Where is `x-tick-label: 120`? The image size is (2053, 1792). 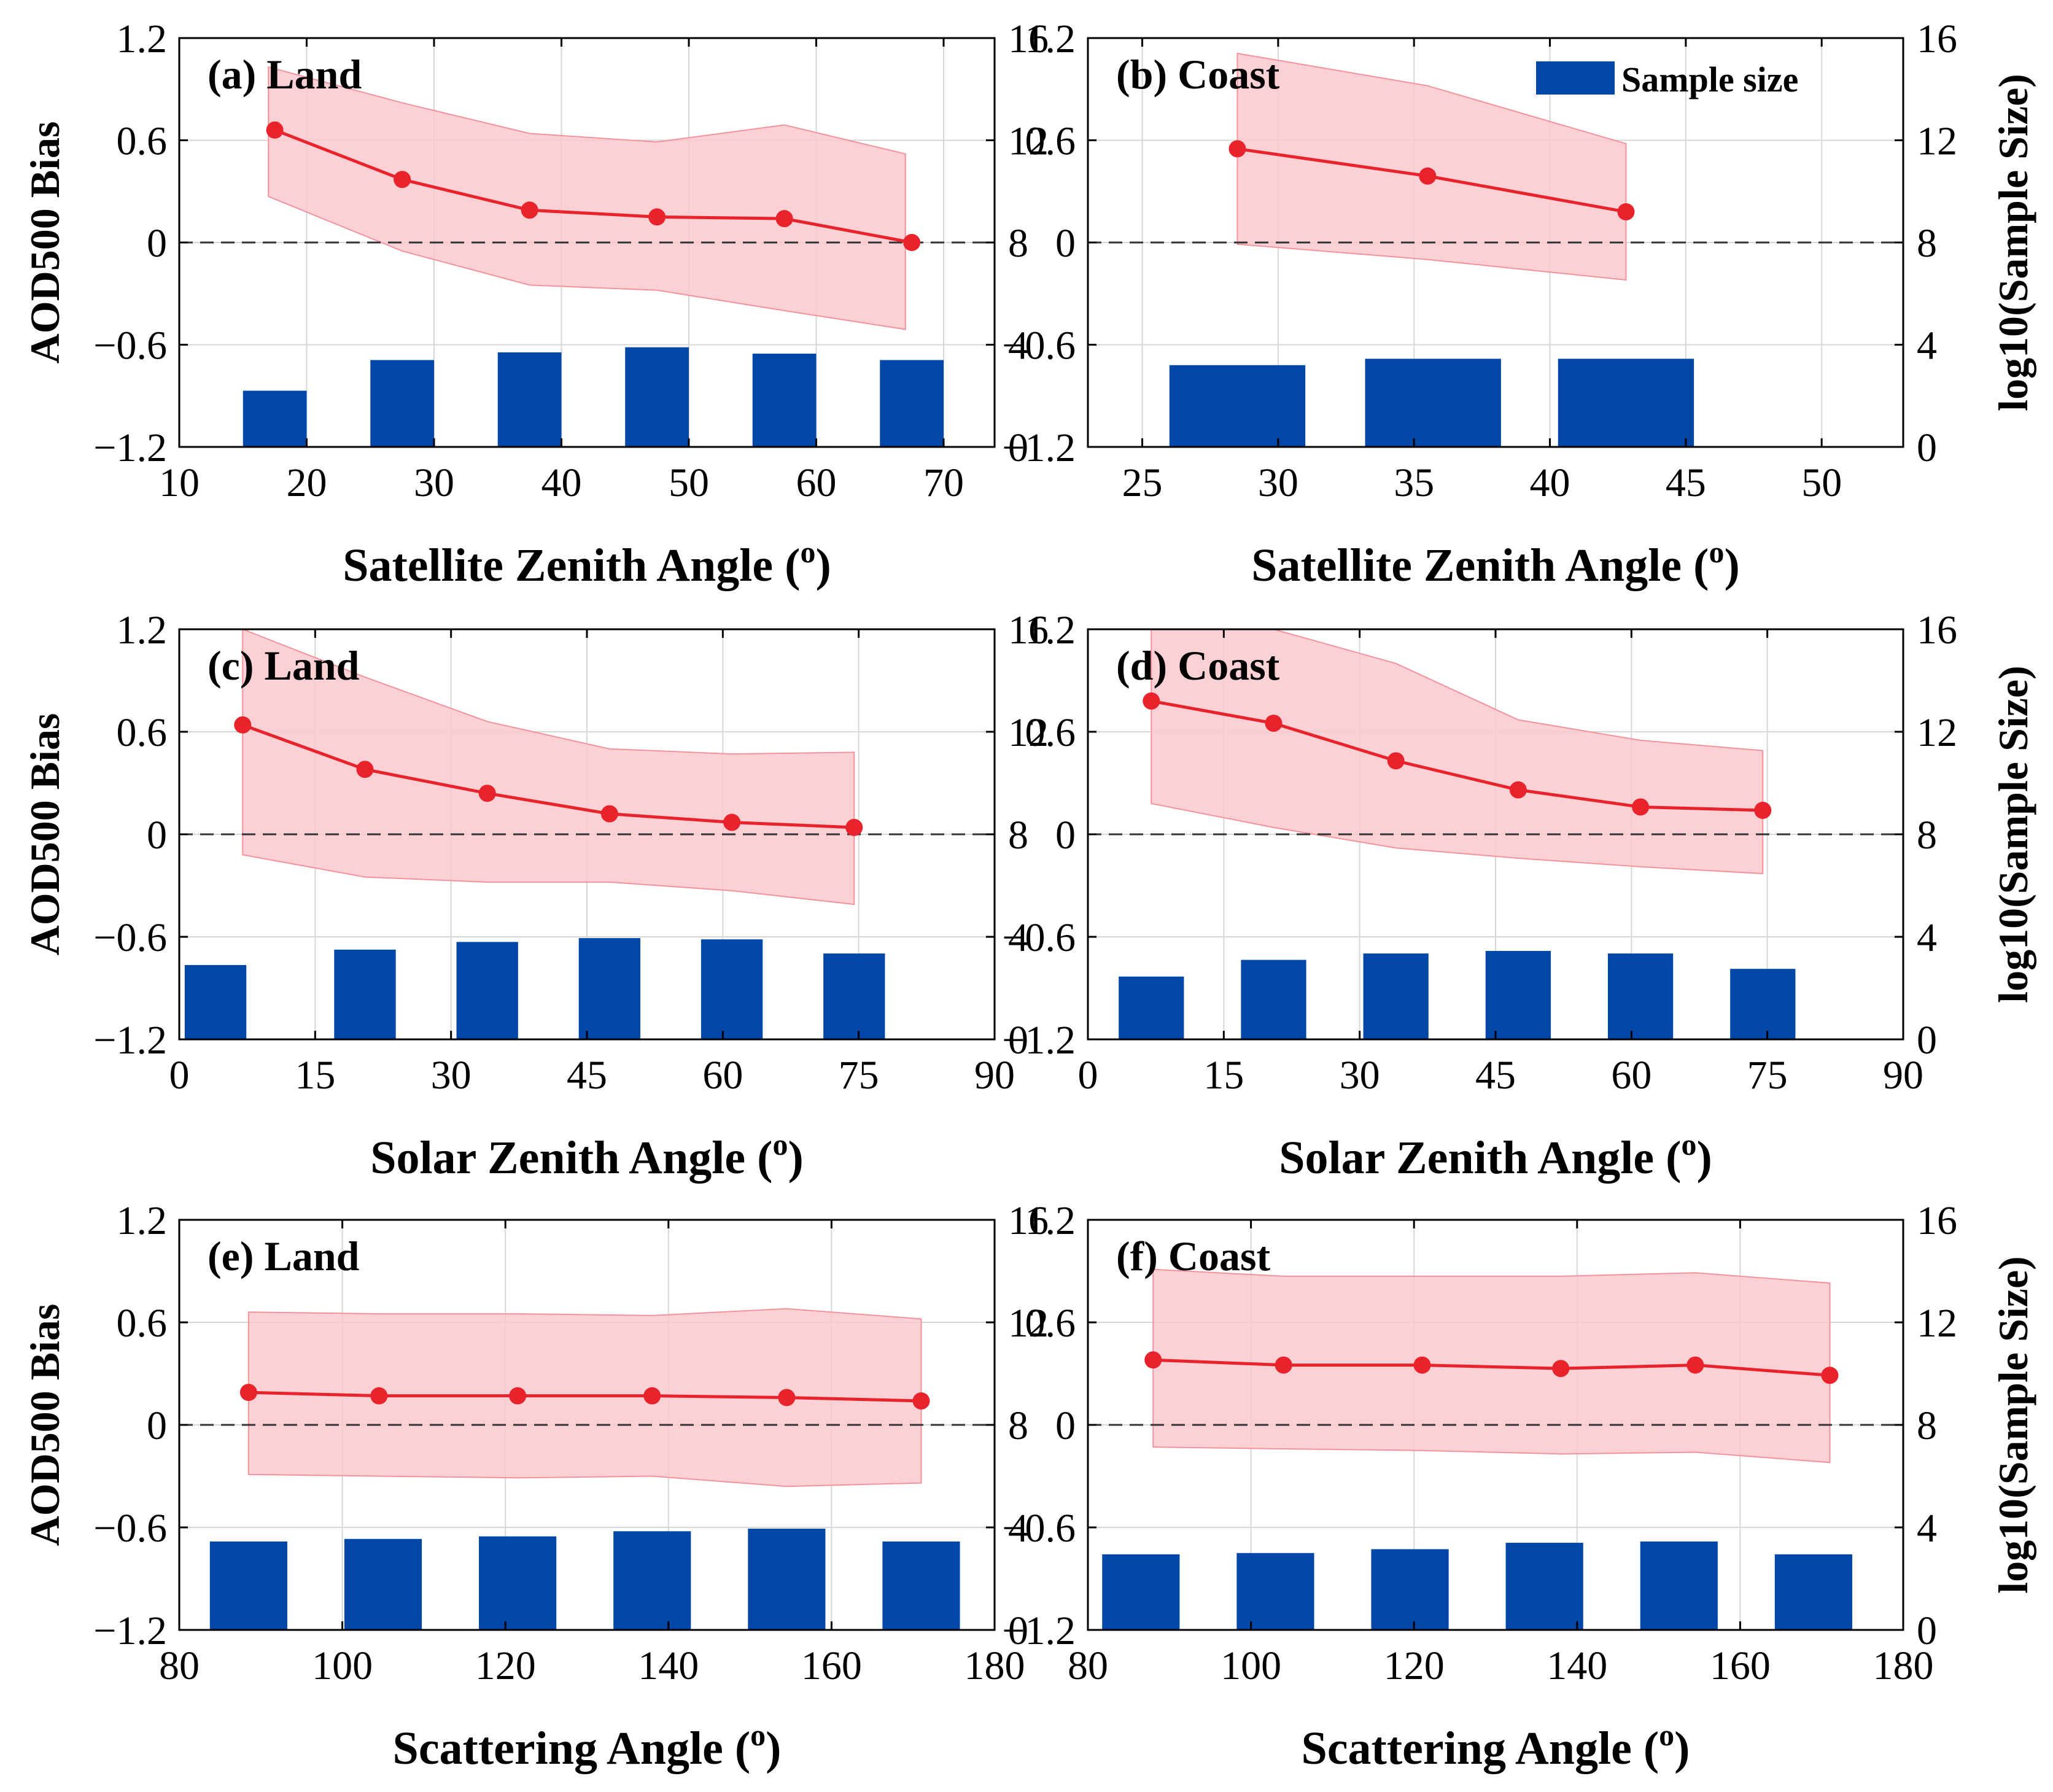 x-tick-label: 120 is located at coordinates (1414, 1665).